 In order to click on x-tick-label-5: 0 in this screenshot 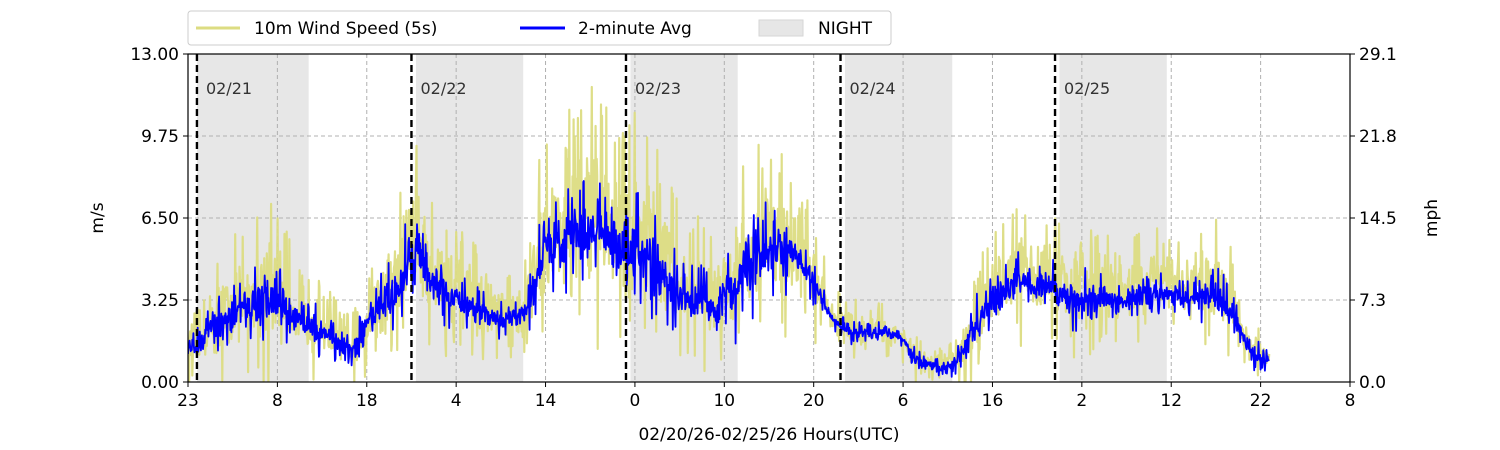, I will do `click(635, 401)`.